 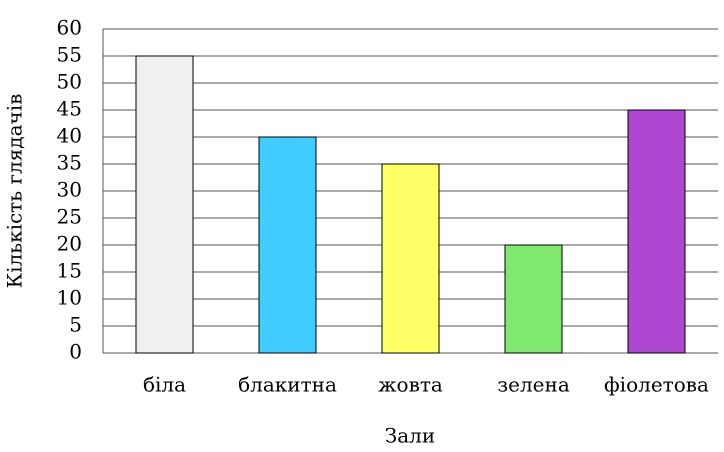 What do you see at coordinates (410, 436) in the screenshot?
I see `x-axis-label: Зали` at bounding box center [410, 436].